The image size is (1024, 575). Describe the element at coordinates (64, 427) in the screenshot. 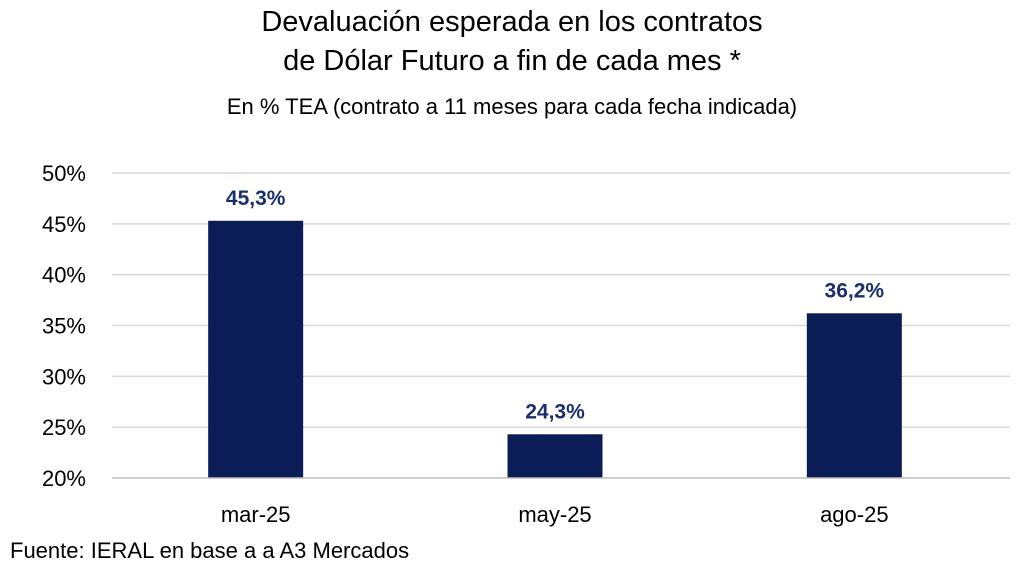

I see `y-tick-label: 25%` at that location.